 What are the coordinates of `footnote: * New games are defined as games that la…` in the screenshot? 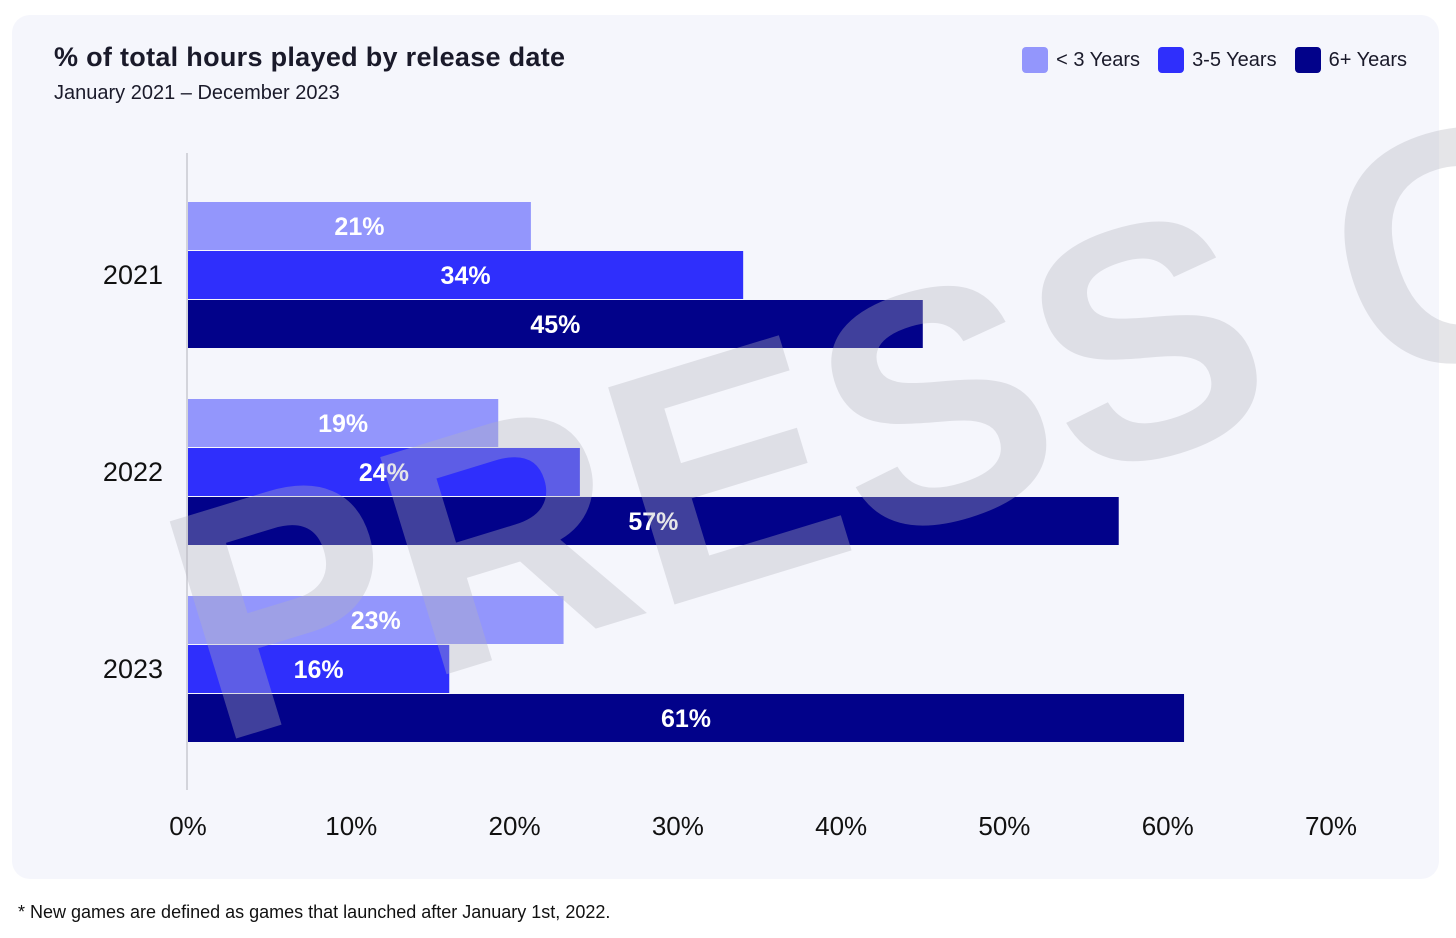 It's located at (314, 912).